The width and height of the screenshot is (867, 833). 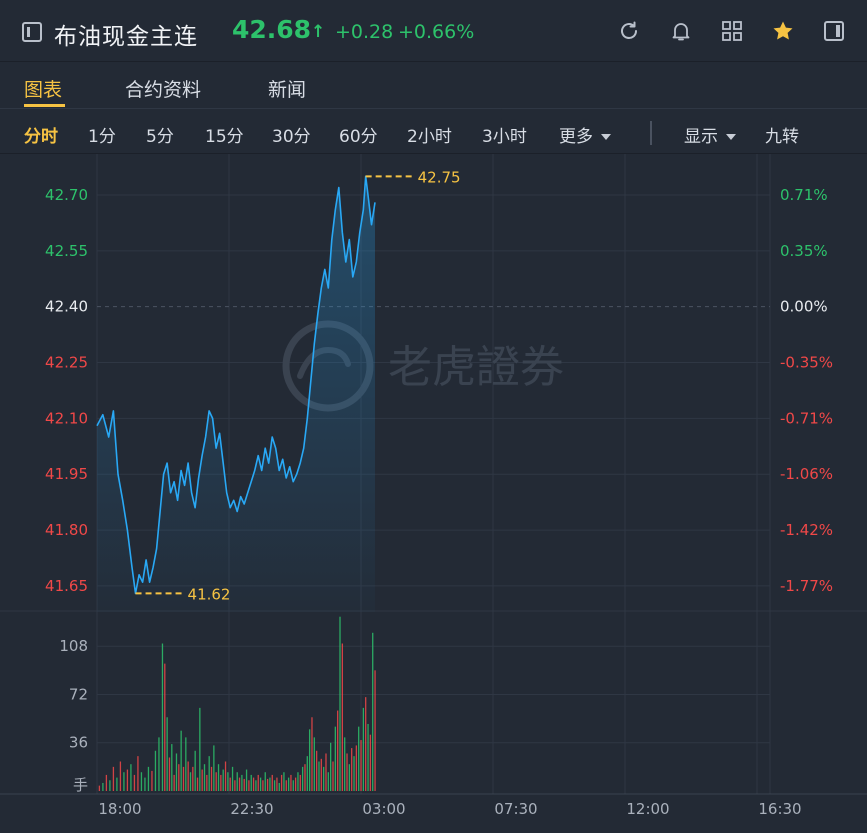 I want to click on grid-icon, so click(x=732, y=31).